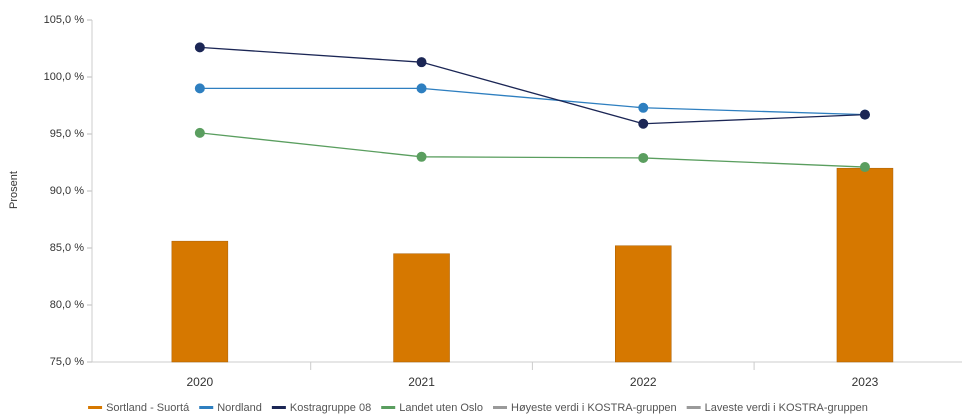  I want to click on legend-label: Laveste verdi i KOSTRA-gruppen, so click(786, 408).